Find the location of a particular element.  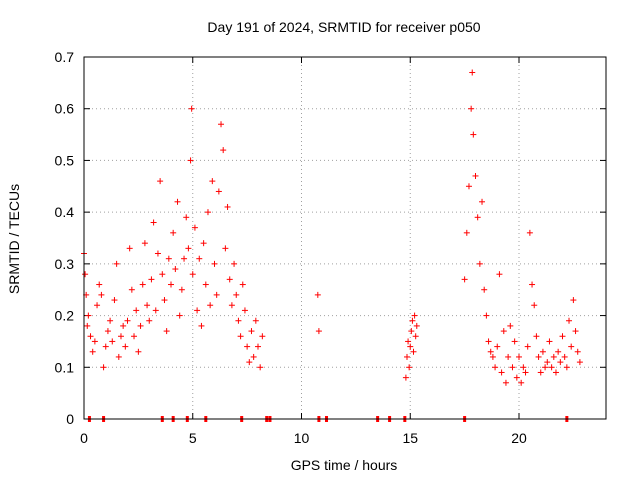

y-tick-label: 0.2 is located at coordinates (65, 316).